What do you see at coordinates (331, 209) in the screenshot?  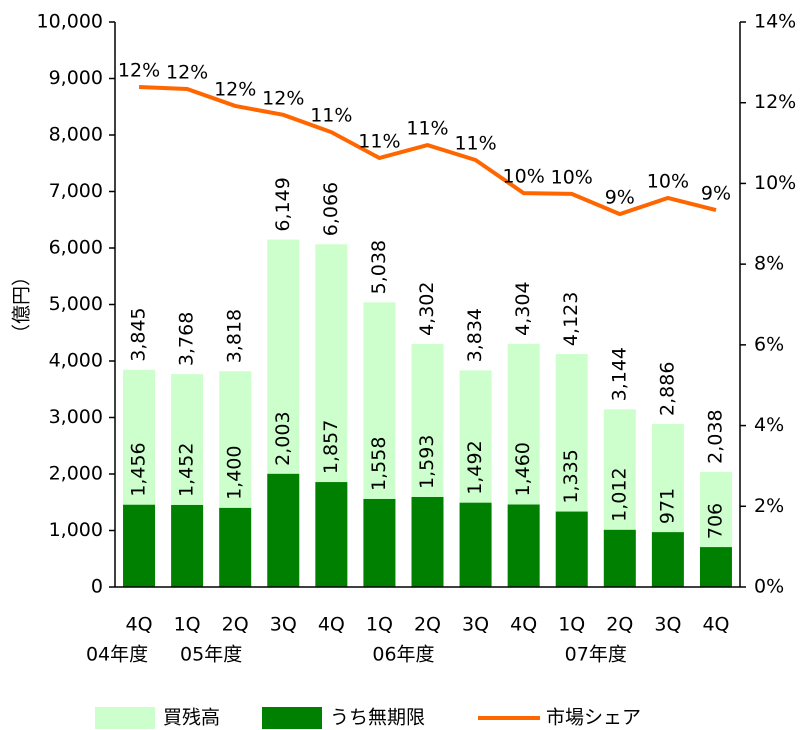 I see `data-label: 6,066` at bounding box center [331, 209].